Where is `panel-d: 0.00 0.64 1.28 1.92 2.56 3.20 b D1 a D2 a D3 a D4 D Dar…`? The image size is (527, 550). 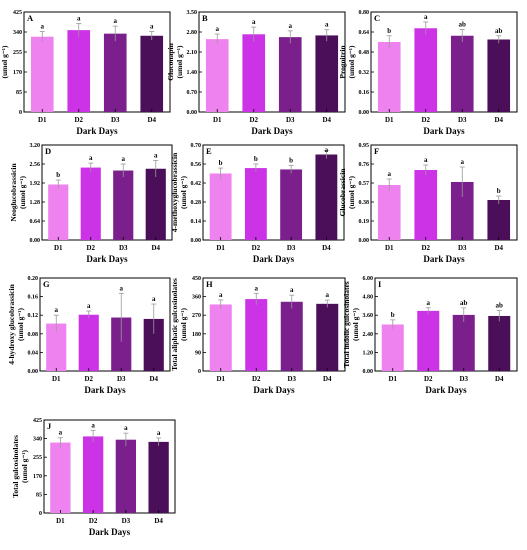 panel-d: 0.00 0.64 1.28 1.92 2.56 3.20 b D1 a D2 a D3 a D4 D Dar… is located at coordinates (91, 203).